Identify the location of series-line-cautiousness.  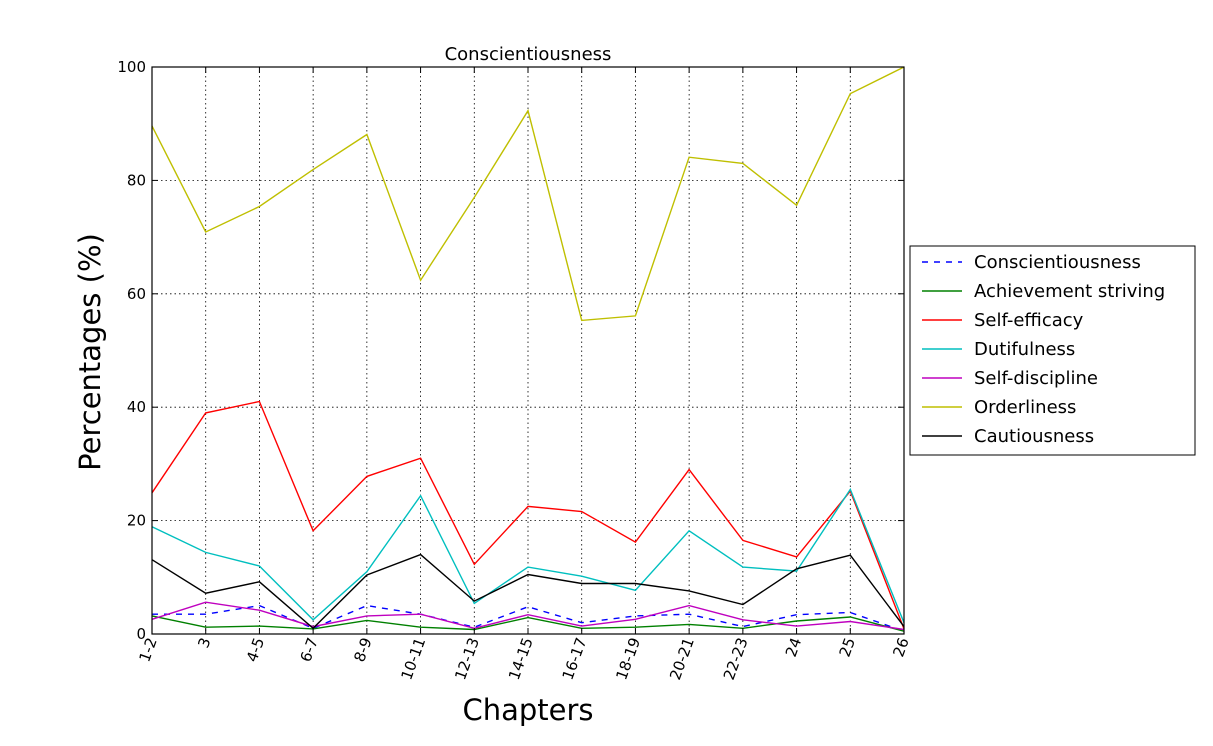
(528, 591).